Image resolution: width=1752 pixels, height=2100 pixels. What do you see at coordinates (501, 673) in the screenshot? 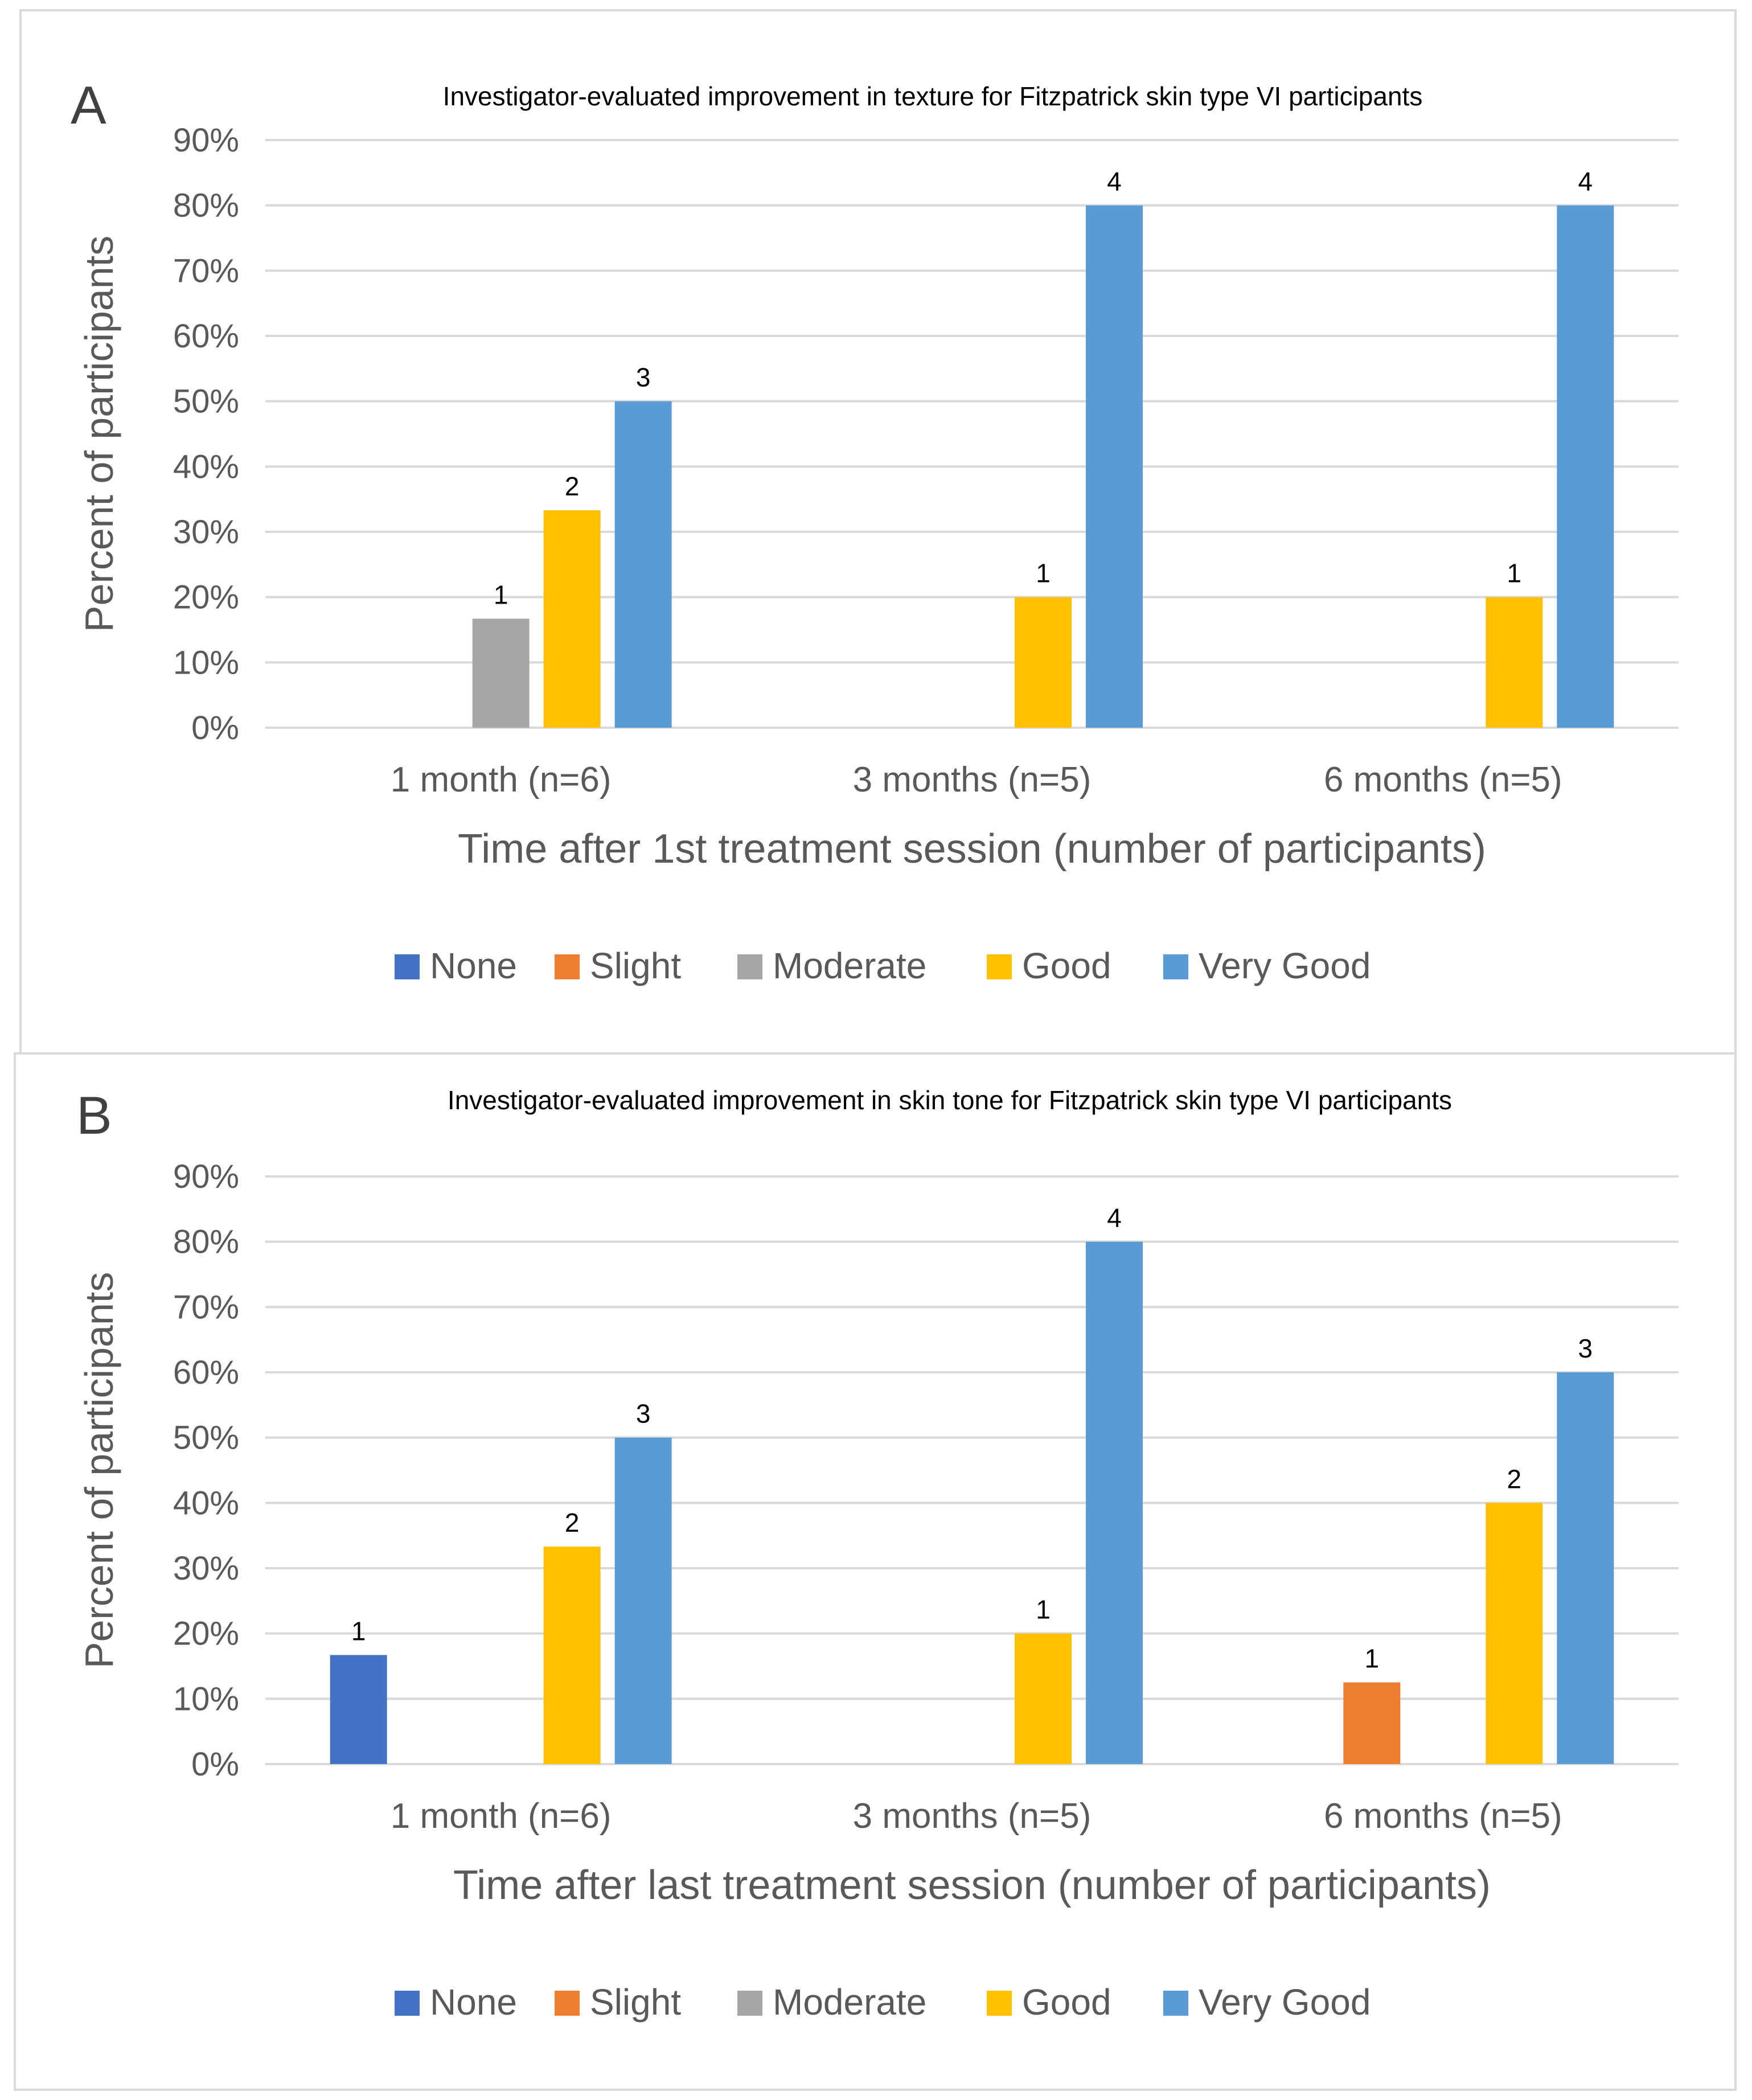
I see `bar-moderate` at bounding box center [501, 673].